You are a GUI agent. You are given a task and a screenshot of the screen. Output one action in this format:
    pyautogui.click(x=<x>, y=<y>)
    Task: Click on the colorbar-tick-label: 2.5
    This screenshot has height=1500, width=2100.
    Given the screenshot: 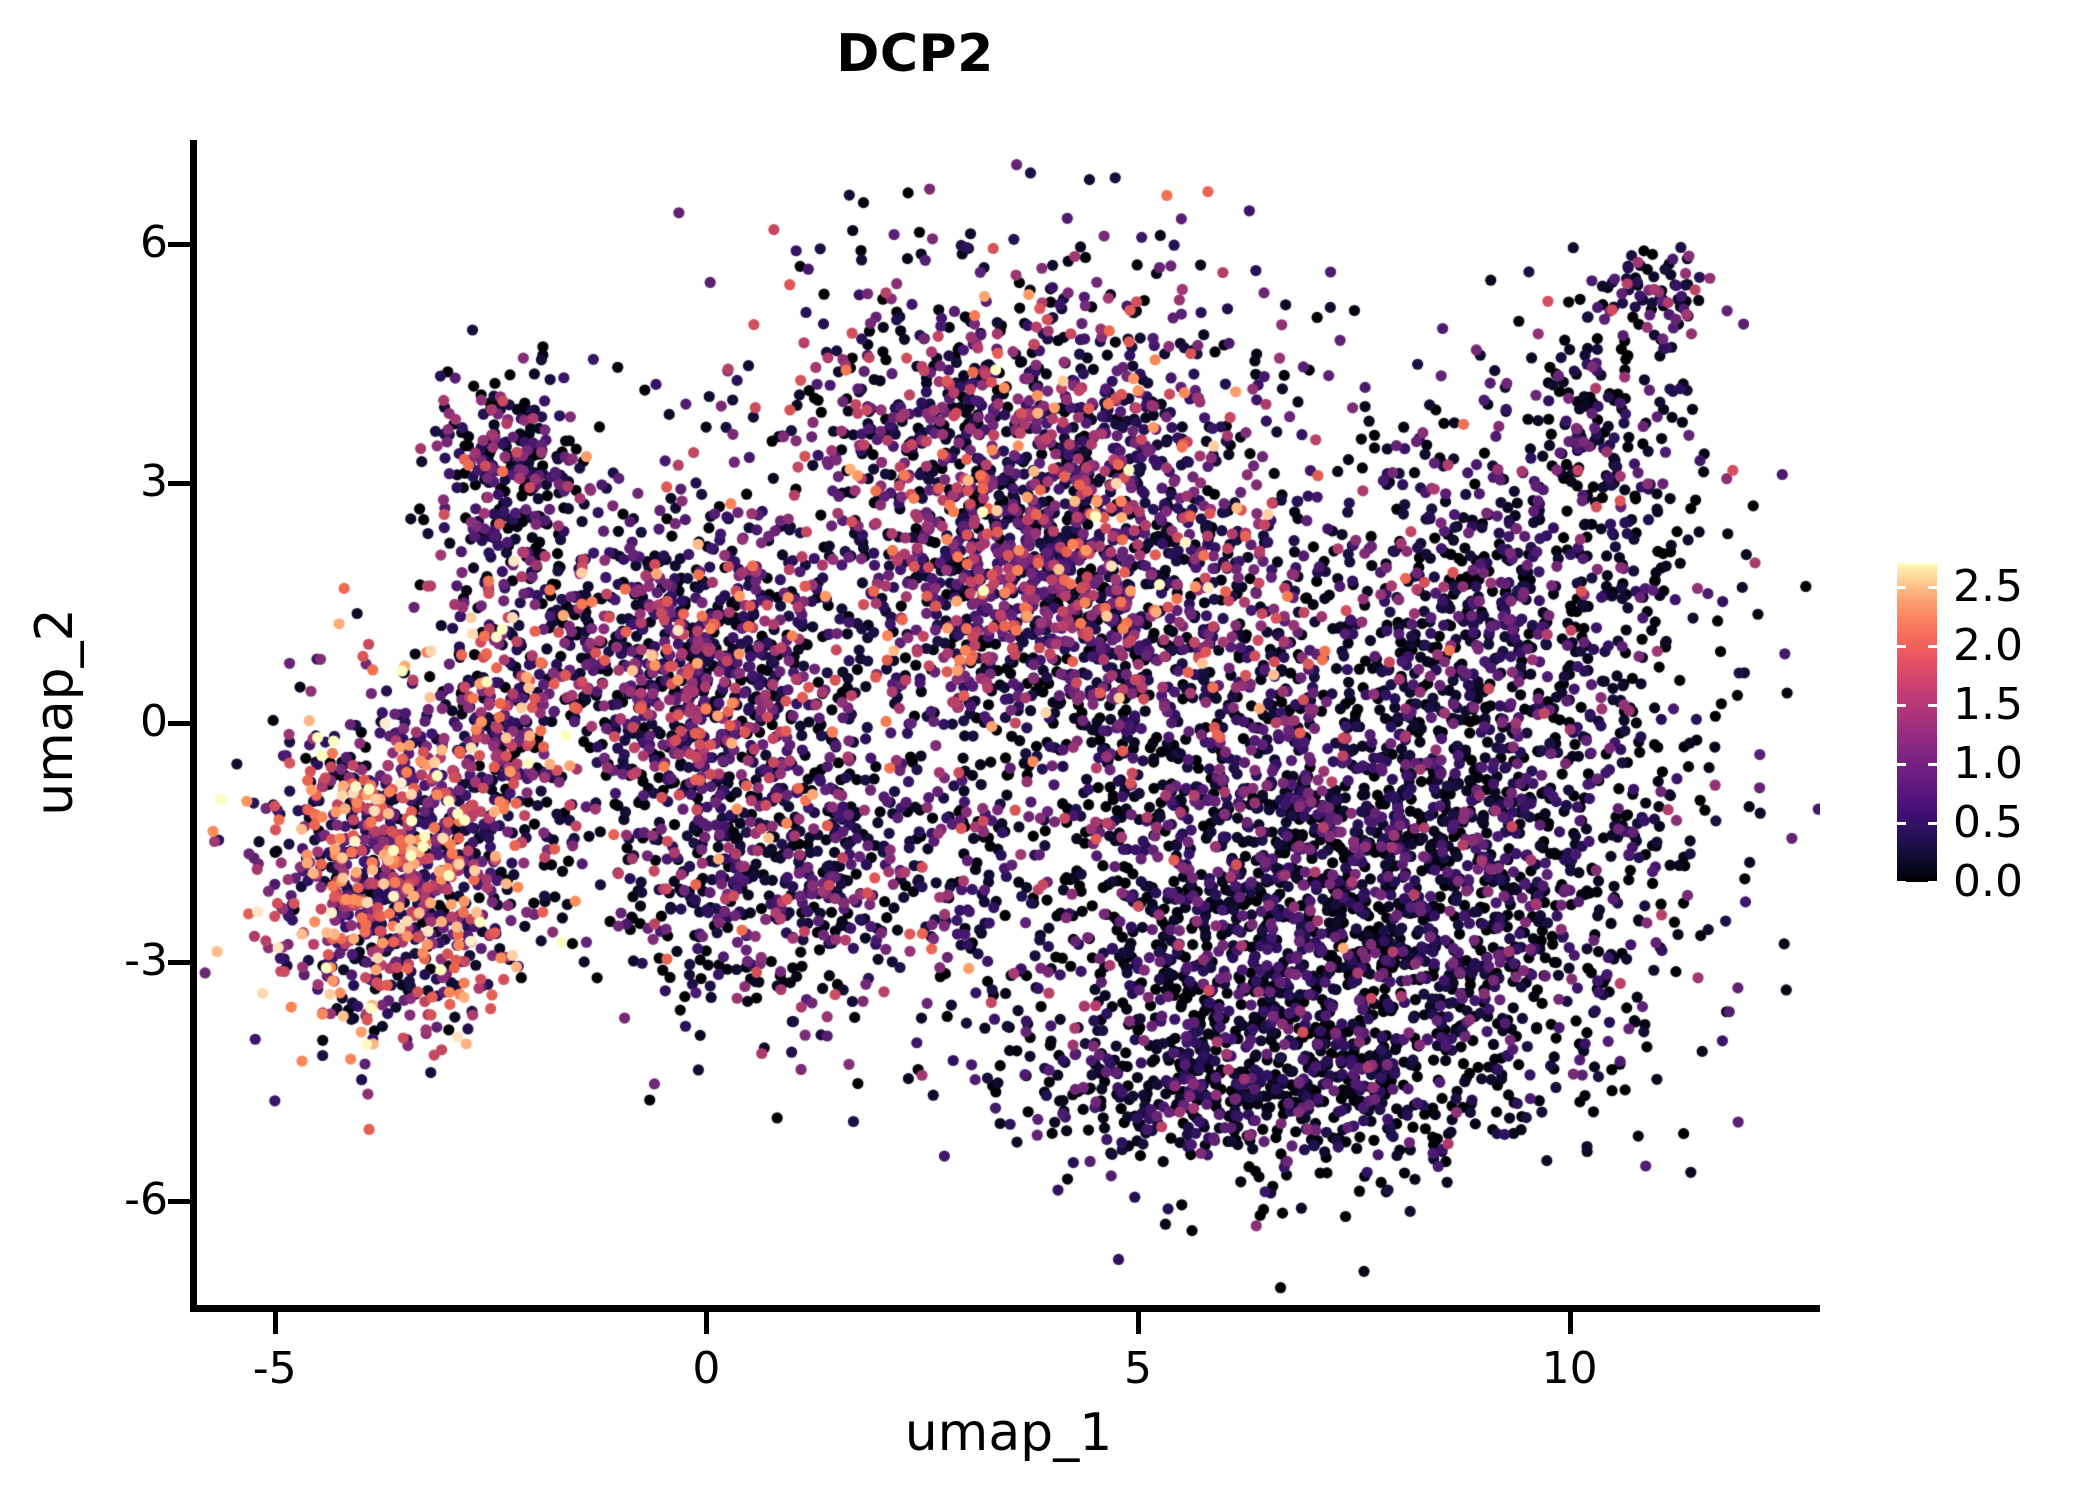 What is the action you would take?
    pyautogui.click(x=1988, y=586)
    